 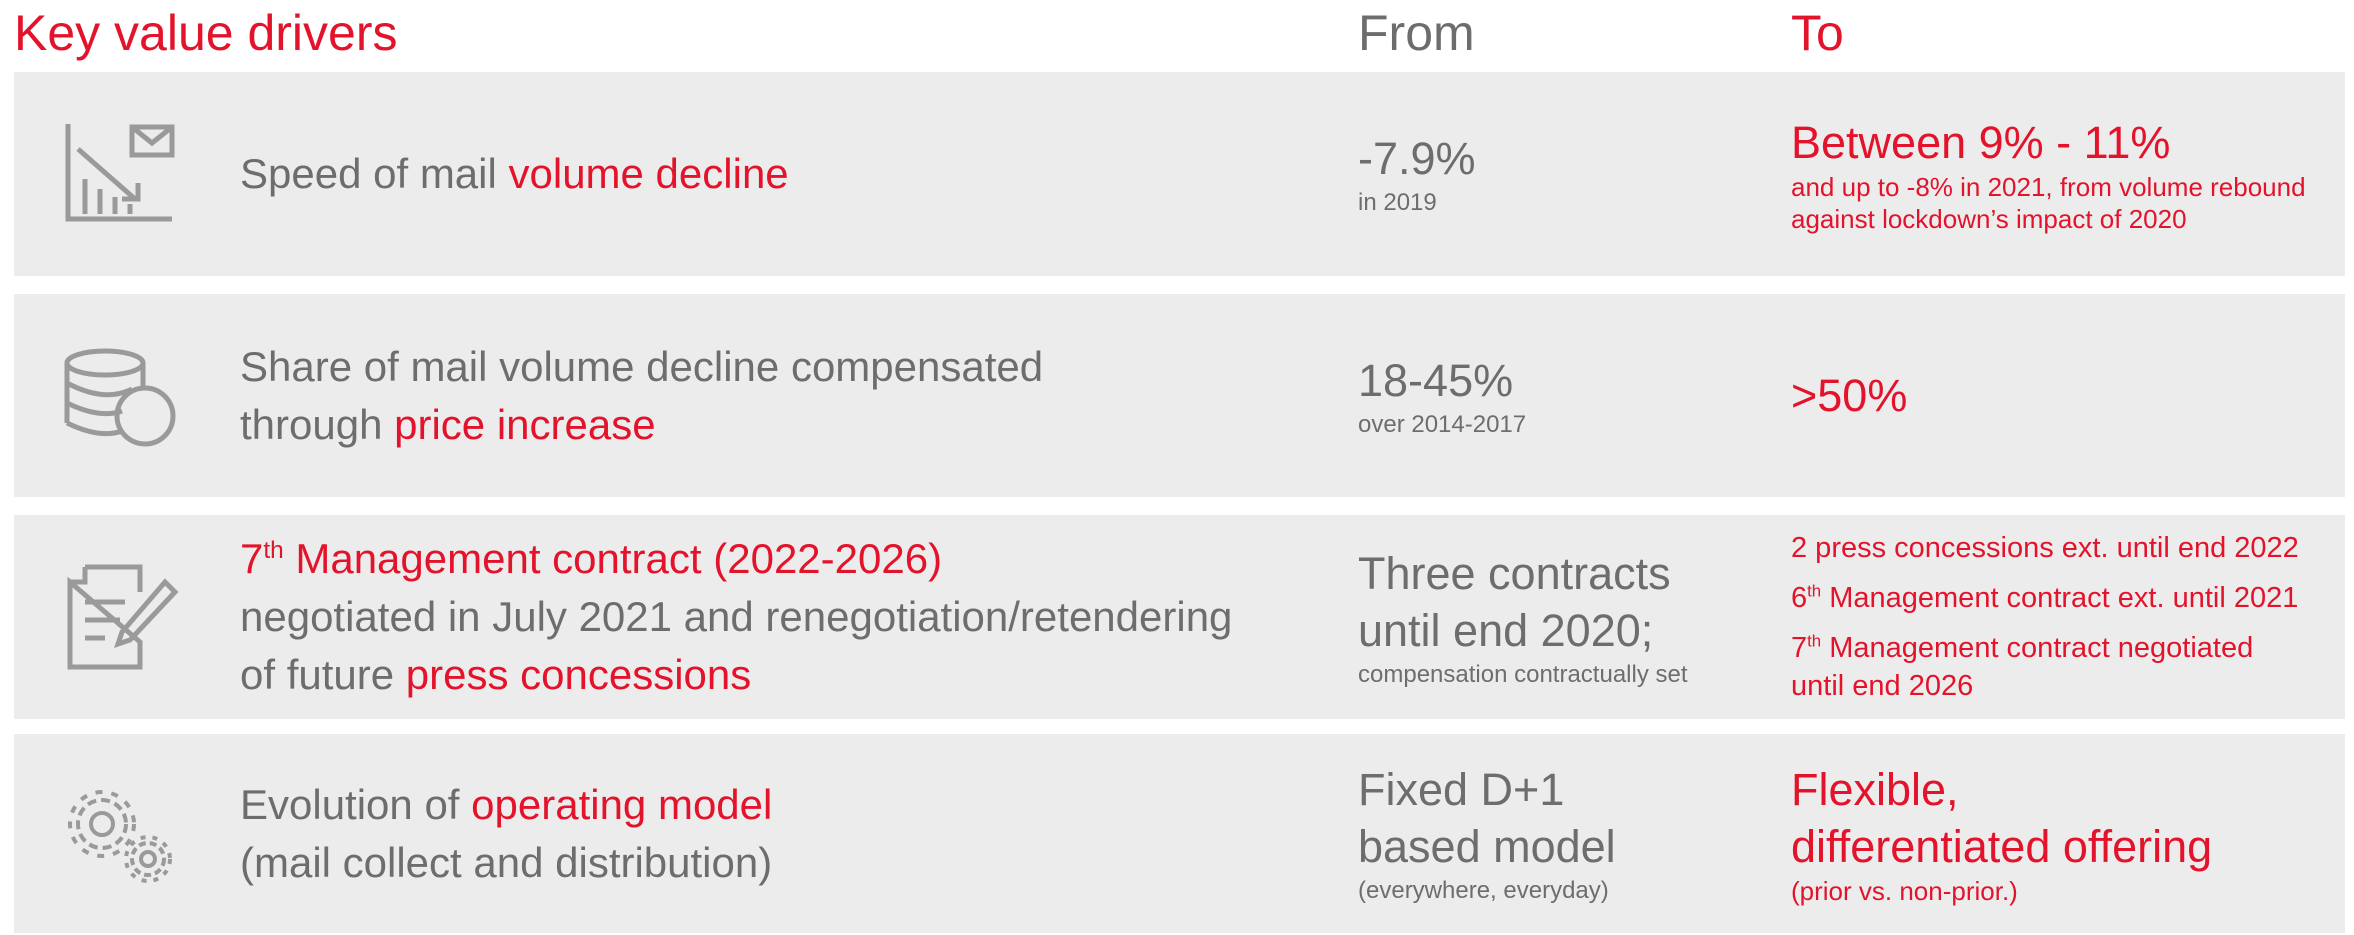 What do you see at coordinates (648, 173) in the screenshot?
I see `text-segment: volume decline` at bounding box center [648, 173].